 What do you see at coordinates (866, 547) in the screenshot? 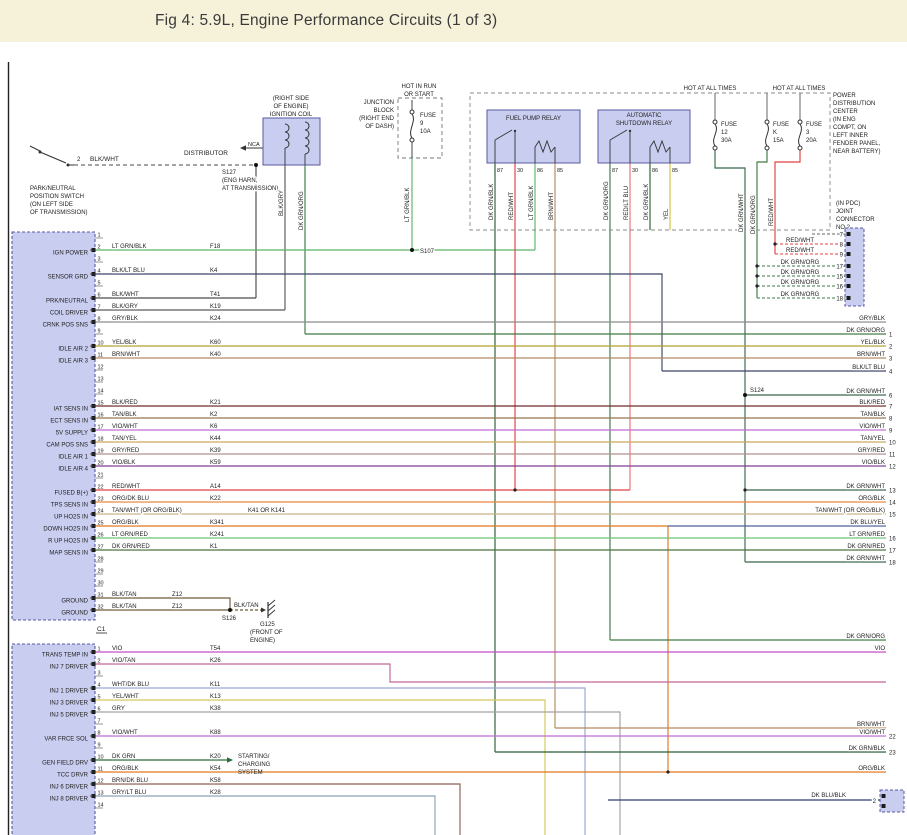
I see `wire-label: DK GRN/RED` at bounding box center [866, 547].